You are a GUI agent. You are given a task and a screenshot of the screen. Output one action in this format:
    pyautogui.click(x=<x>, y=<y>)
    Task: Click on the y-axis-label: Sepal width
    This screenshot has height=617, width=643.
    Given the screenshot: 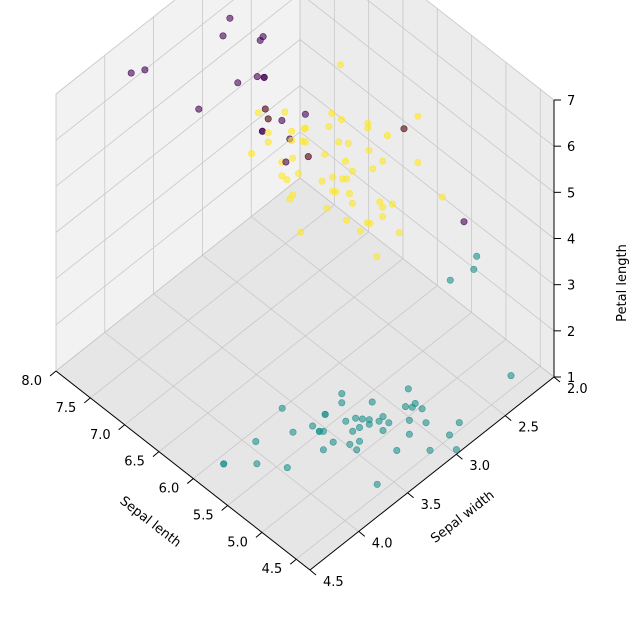 What is the action you would take?
    pyautogui.click(x=462, y=517)
    